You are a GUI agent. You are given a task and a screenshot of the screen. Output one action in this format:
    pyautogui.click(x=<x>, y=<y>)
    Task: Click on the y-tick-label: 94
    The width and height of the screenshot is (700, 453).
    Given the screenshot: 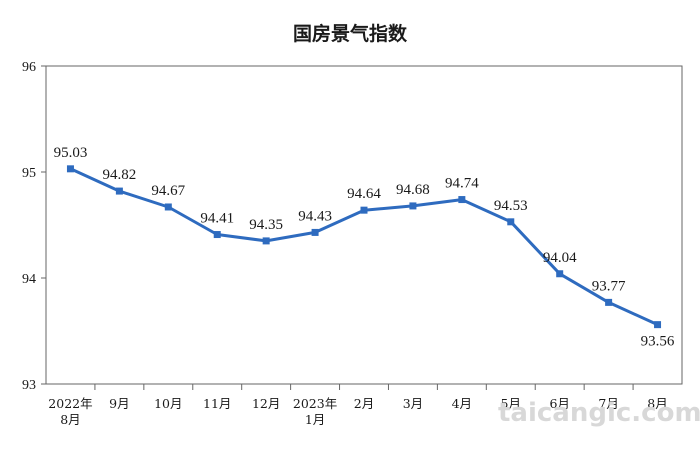 What is the action you would take?
    pyautogui.click(x=29, y=279)
    